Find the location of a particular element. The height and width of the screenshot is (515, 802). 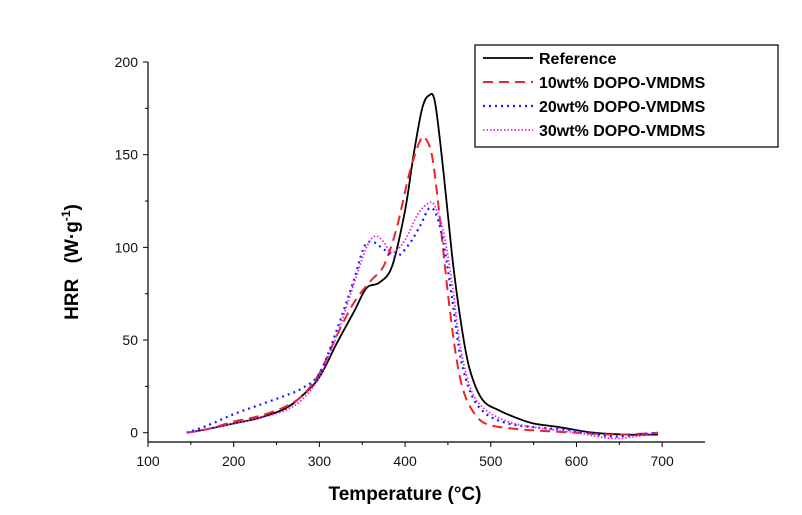

y-axis-title-unit: (W·g is located at coordinates (72, 242).